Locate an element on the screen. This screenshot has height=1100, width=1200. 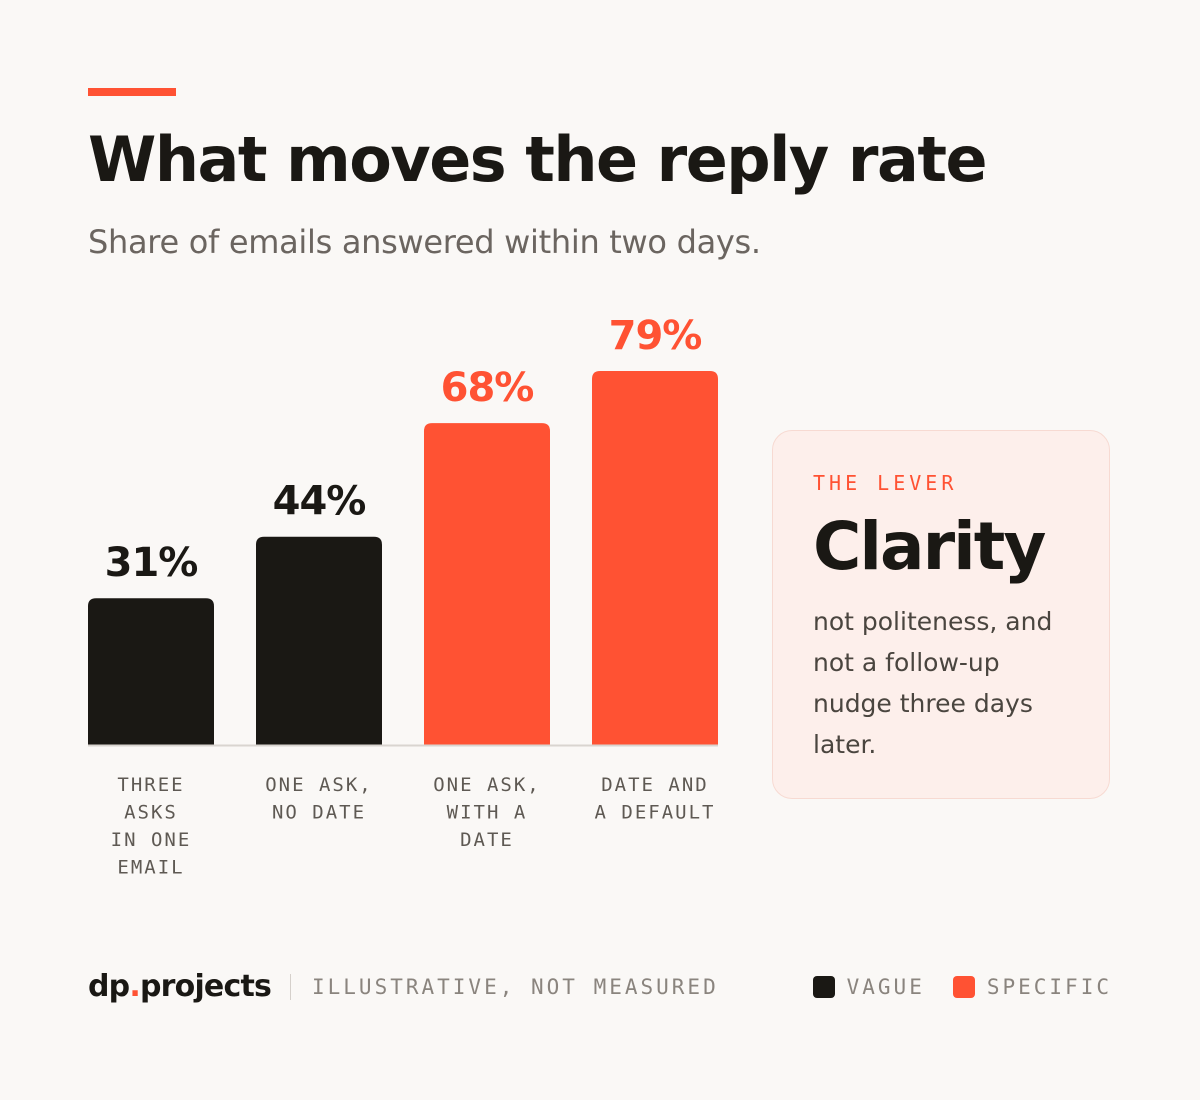
chart-legend: VAGUE SPECIFIC is located at coordinates (948, 987).